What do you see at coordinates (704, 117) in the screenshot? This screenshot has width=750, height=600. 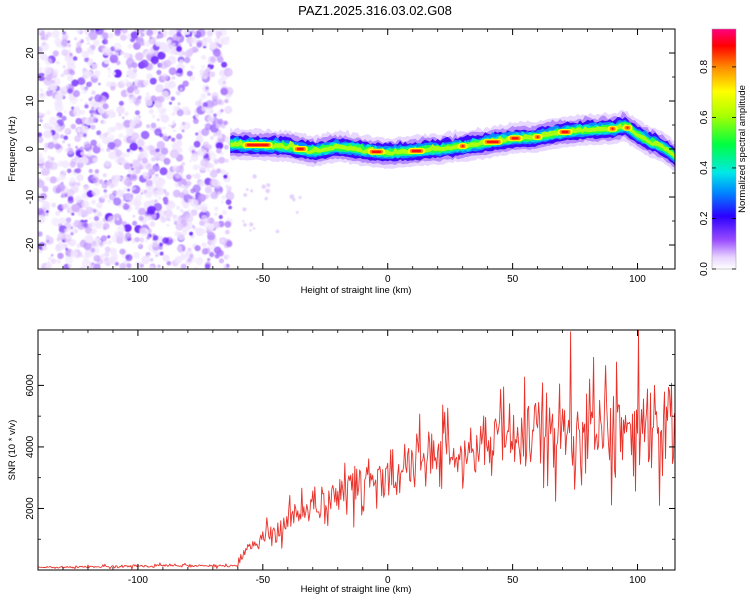 I see `colorbar-tick-label: 0.6` at bounding box center [704, 117].